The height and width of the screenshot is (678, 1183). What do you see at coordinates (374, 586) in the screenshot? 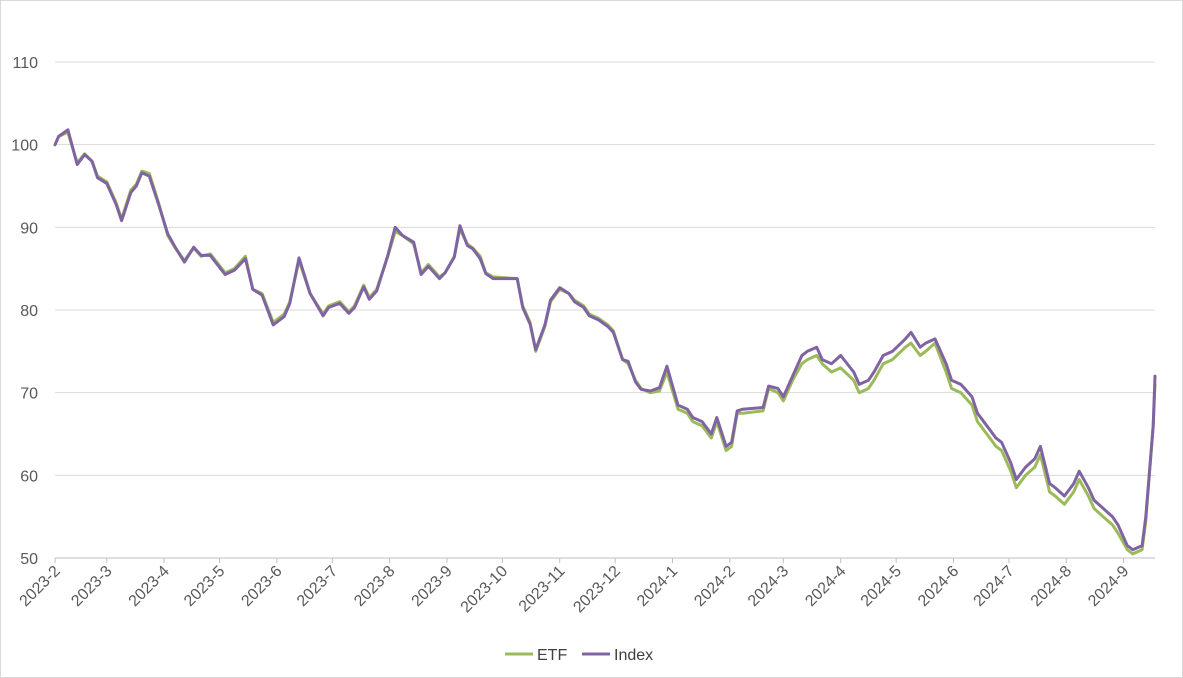
I see `x-tick-label: 2023-8` at bounding box center [374, 586].